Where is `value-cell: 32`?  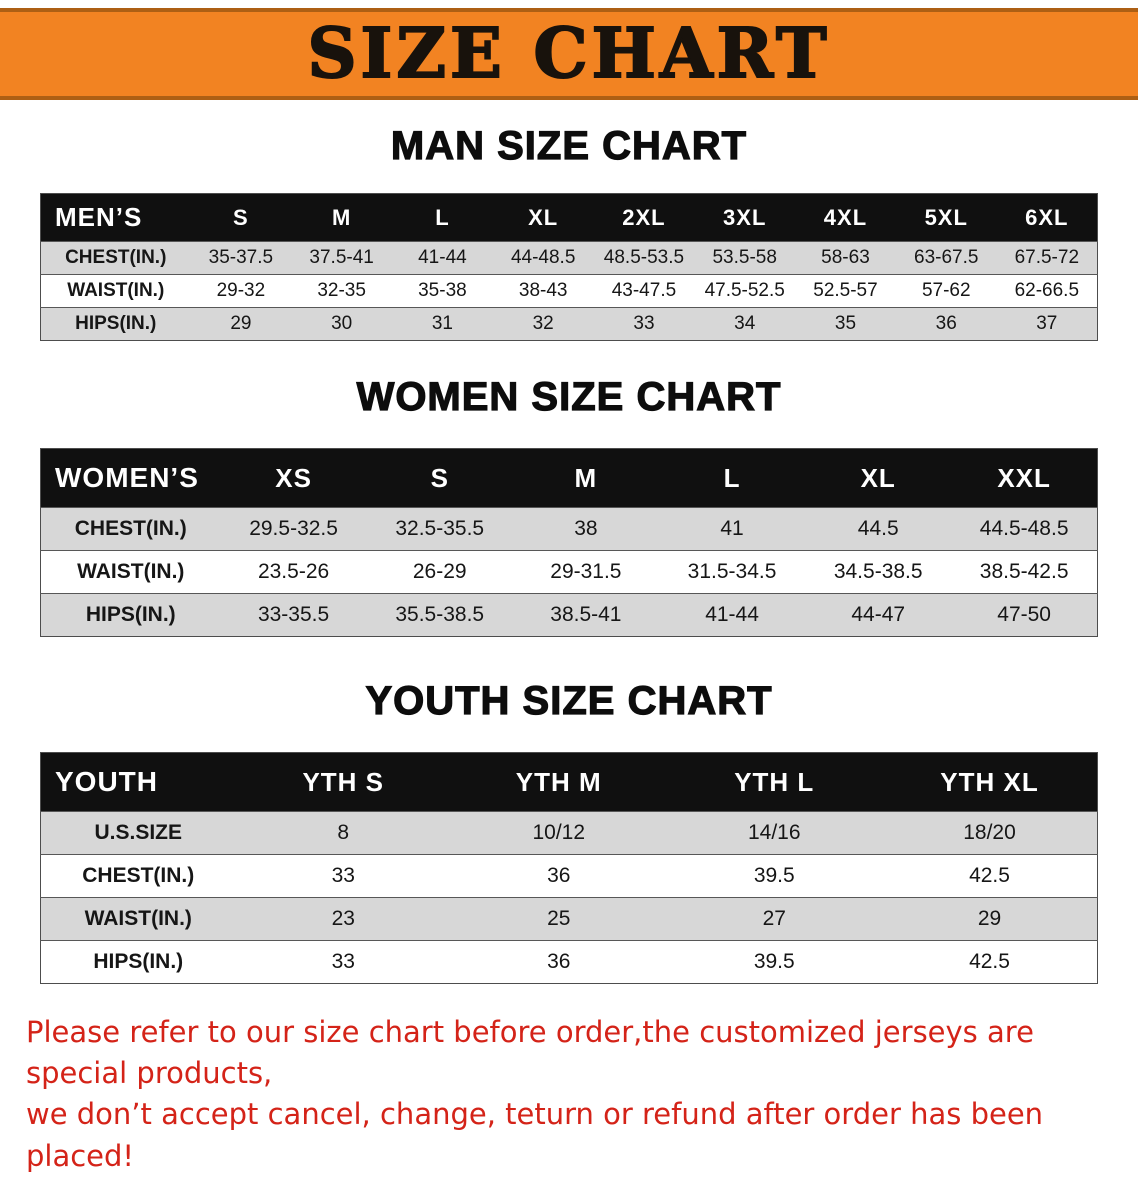
value-cell: 32 is located at coordinates (543, 323).